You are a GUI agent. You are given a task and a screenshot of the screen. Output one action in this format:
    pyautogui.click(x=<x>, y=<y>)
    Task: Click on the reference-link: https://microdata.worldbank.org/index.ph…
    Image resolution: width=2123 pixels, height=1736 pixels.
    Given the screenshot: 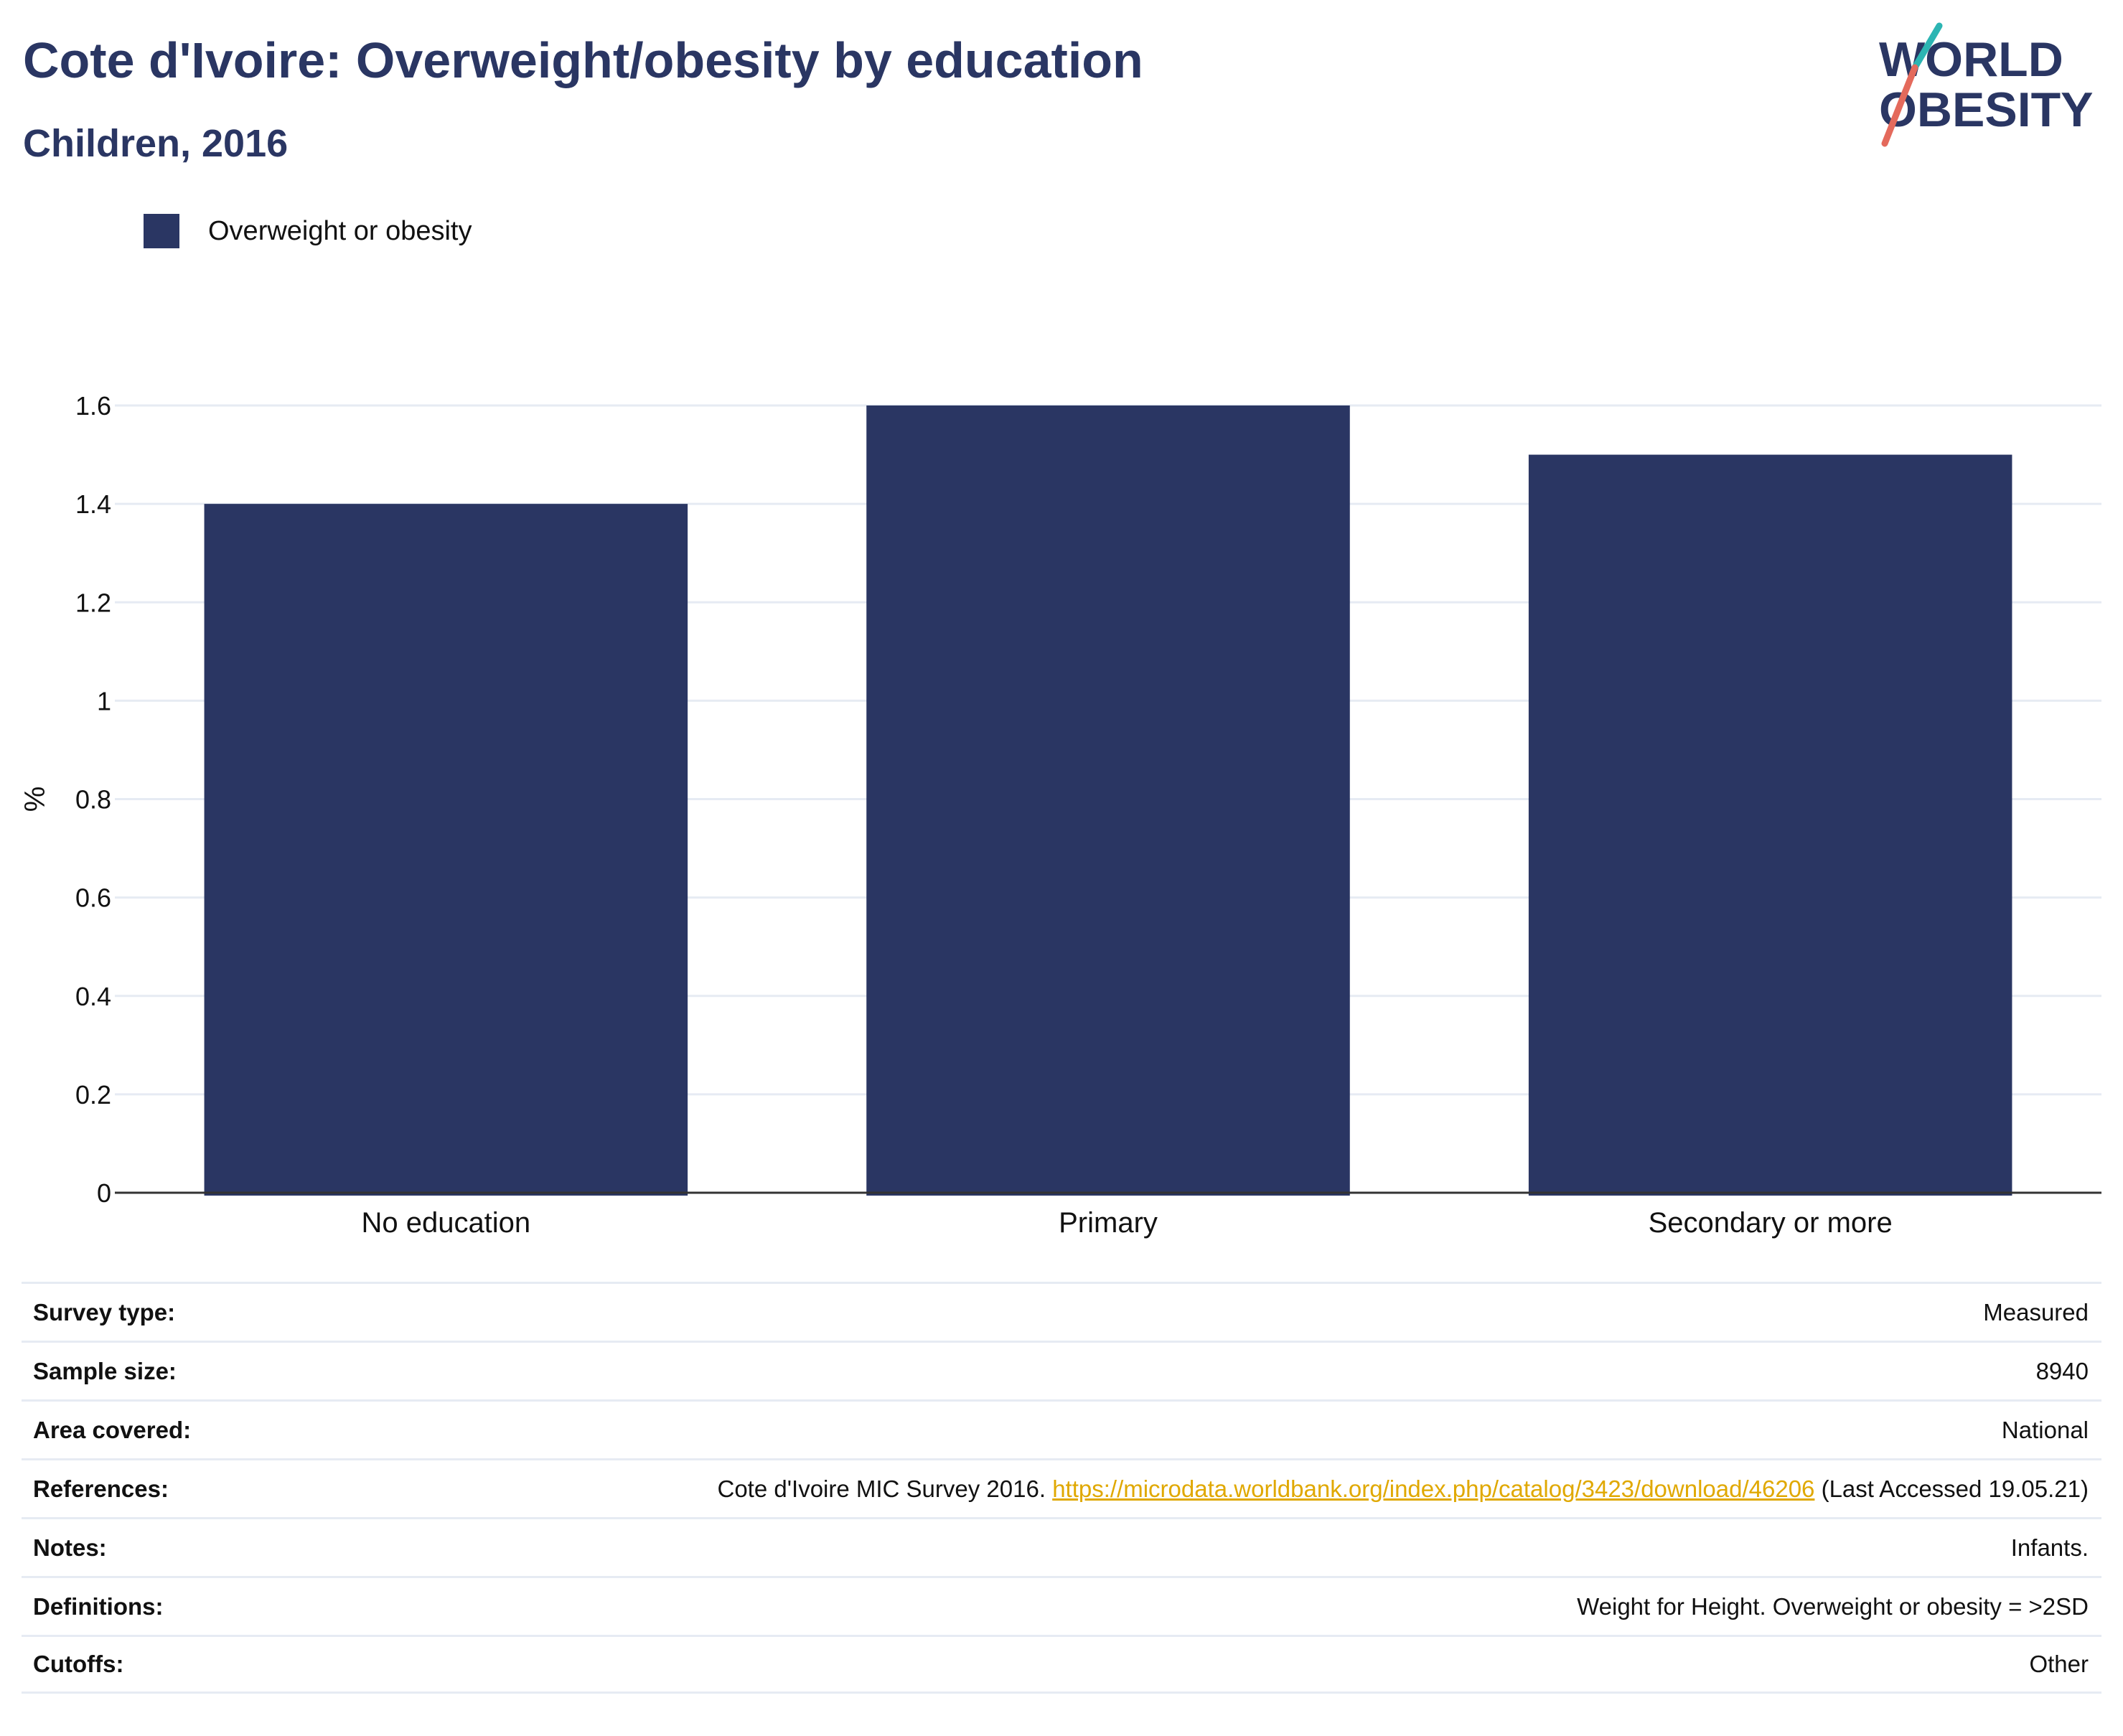 What is the action you would take?
    pyautogui.click(x=1433, y=1488)
    